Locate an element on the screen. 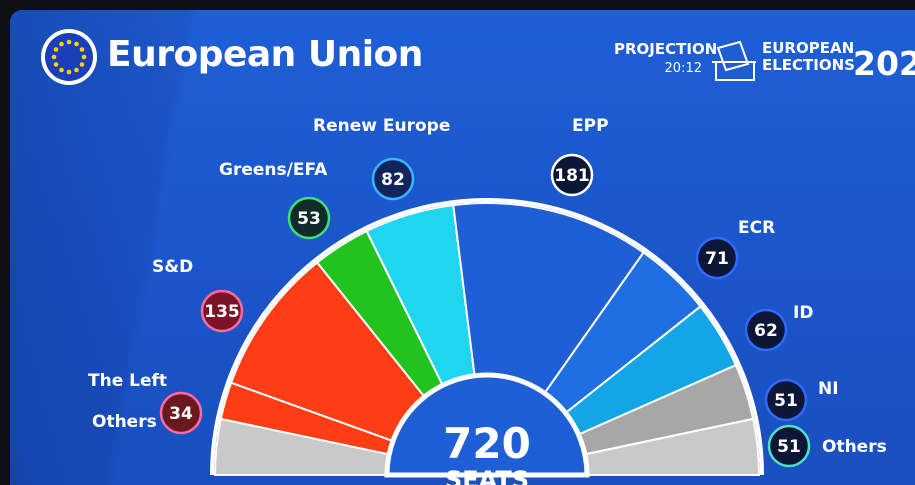 The image size is (915, 485). seat-badge-others is located at coordinates (789, 446).